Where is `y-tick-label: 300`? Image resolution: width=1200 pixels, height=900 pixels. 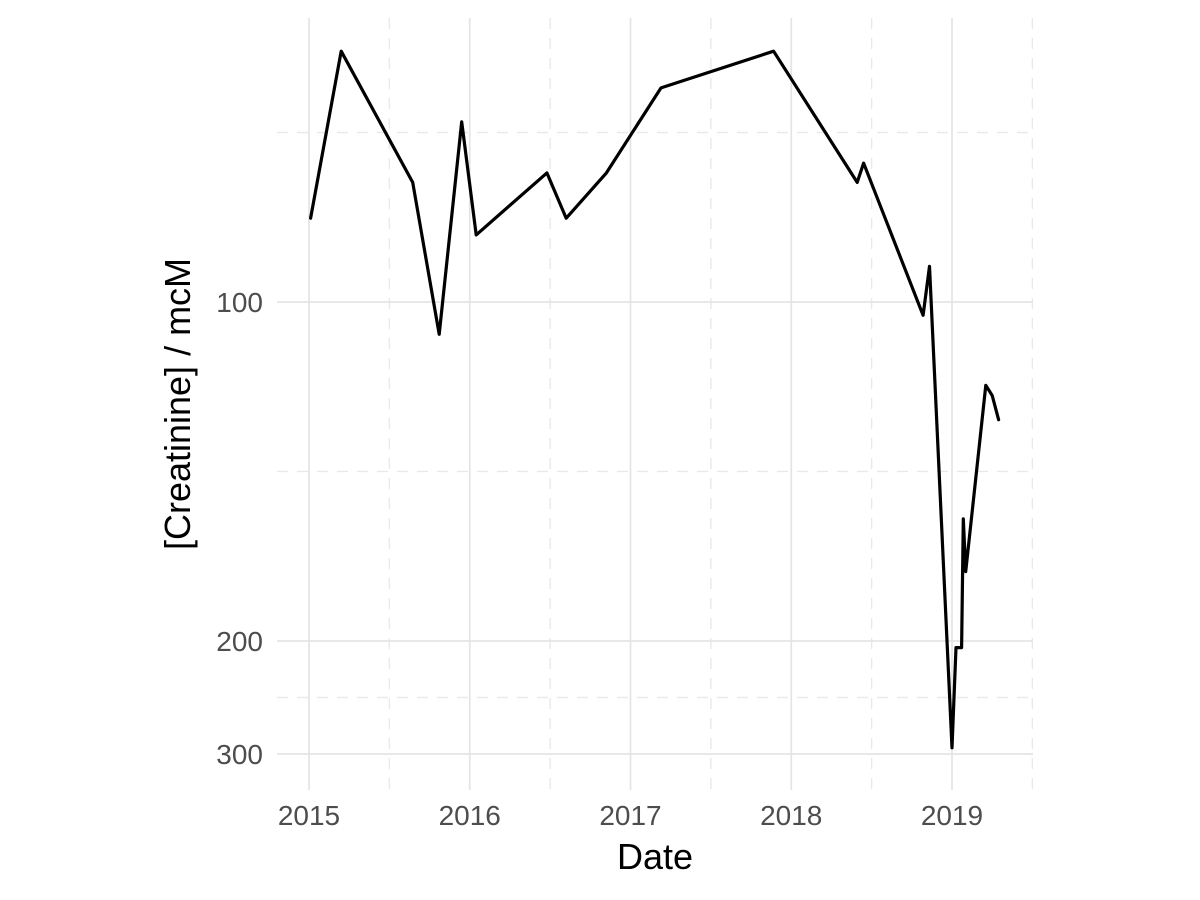
y-tick-label: 300 is located at coordinates (239, 754).